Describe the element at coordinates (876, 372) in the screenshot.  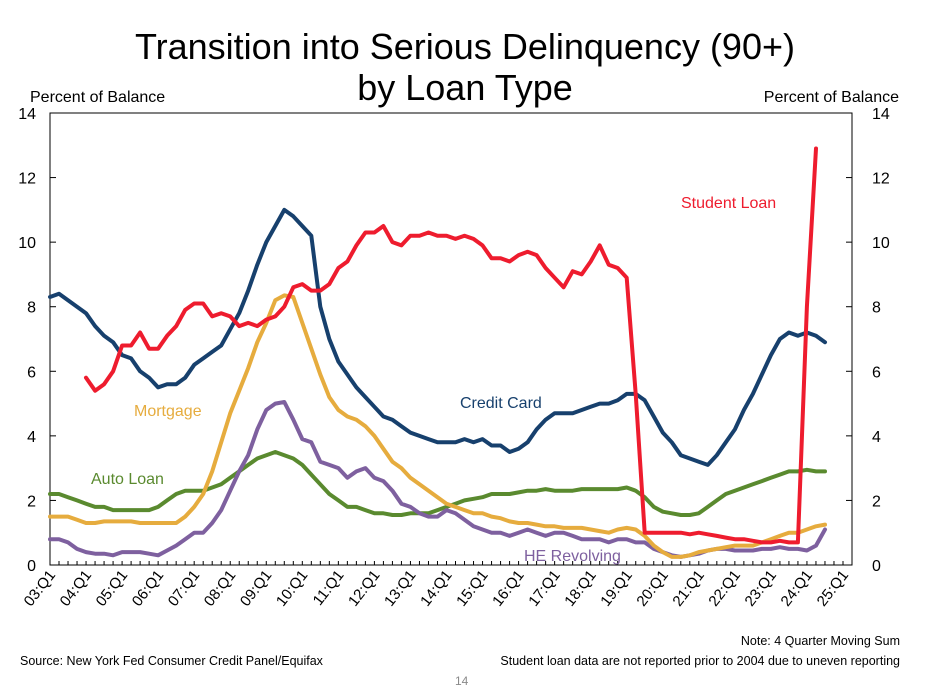
I see `y-tick-label-right: 6` at that location.